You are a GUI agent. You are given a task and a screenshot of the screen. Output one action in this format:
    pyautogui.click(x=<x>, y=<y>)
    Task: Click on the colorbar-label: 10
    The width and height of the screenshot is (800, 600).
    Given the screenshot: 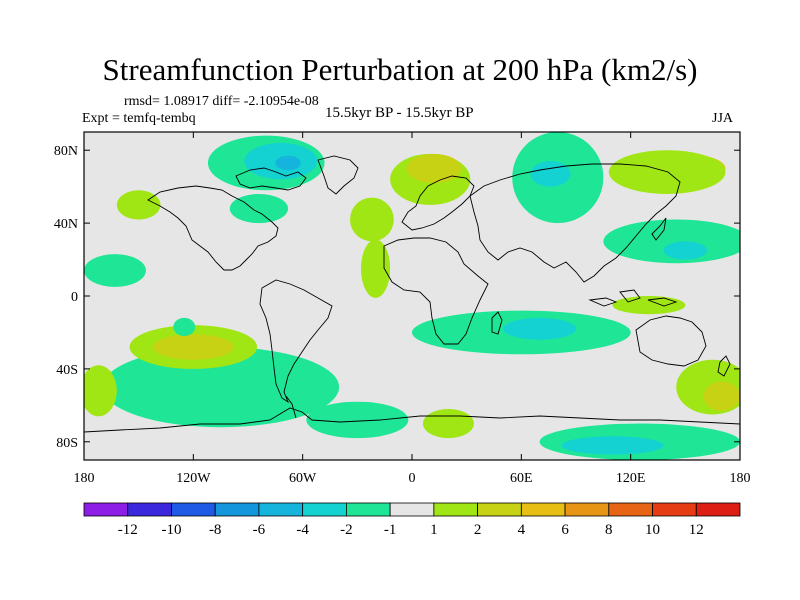 What is the action you would take?
    pyautogui.click(x=652, y=530)
    